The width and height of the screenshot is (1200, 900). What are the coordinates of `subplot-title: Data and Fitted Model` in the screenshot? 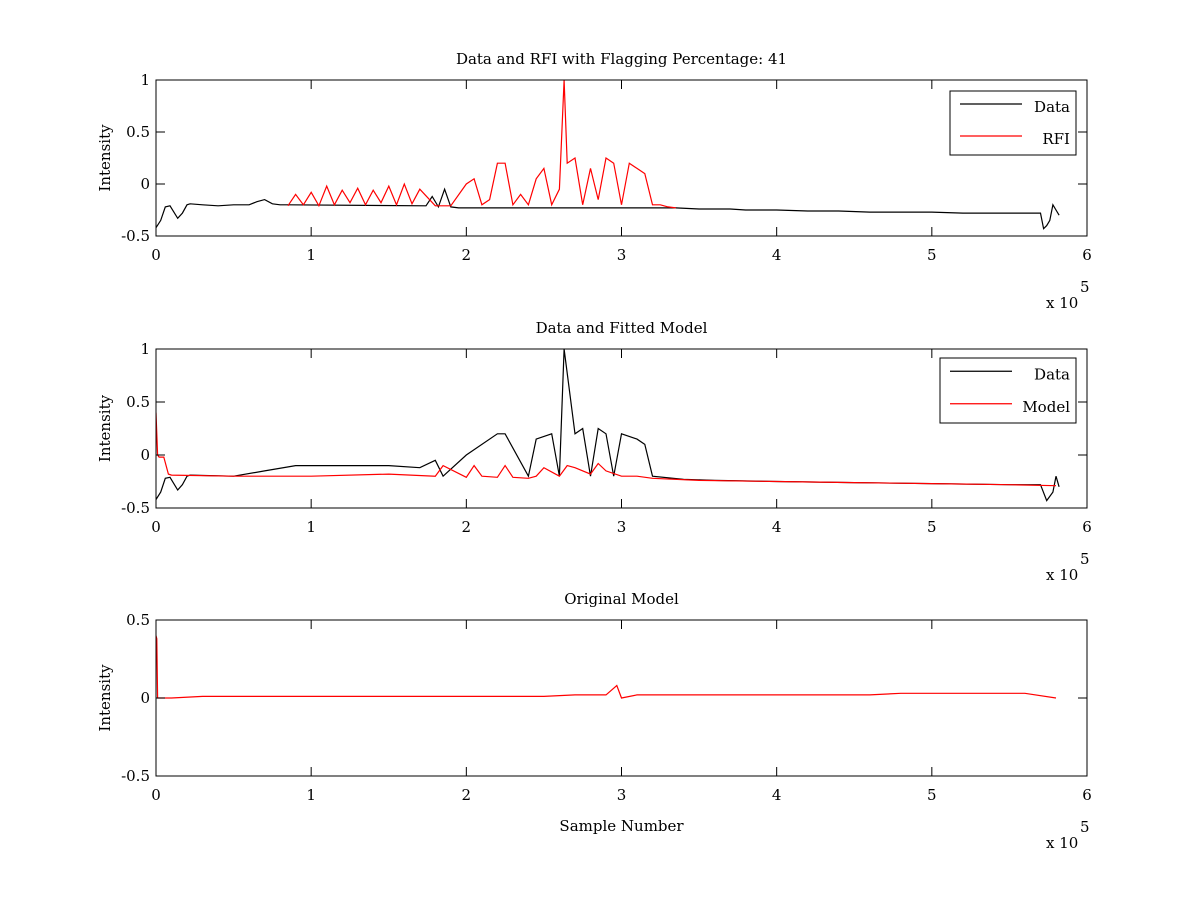 It's located at (622, 328).